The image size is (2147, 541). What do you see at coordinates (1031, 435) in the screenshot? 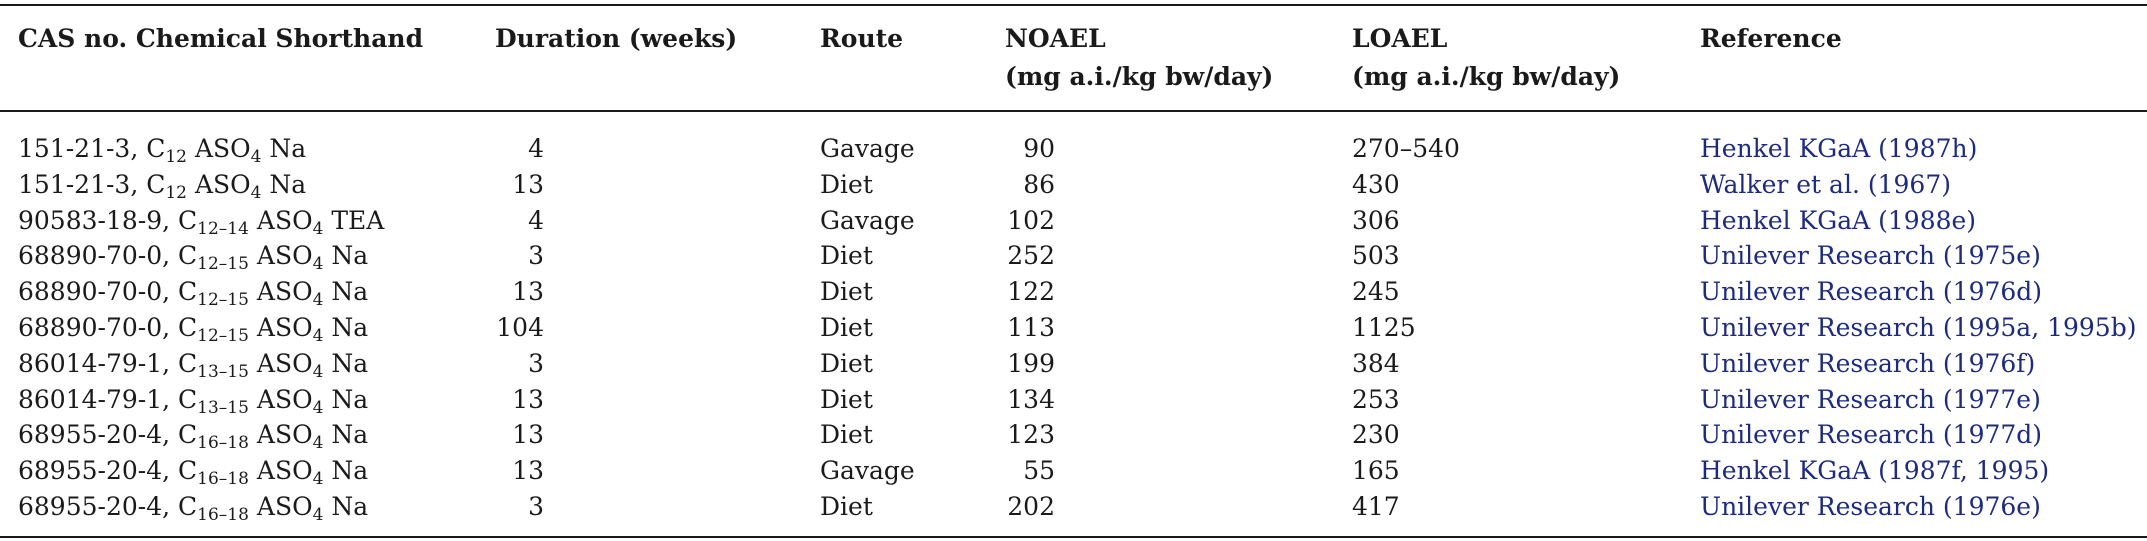
I see `cell-noael: 123` at bounding box center [1031, 435].